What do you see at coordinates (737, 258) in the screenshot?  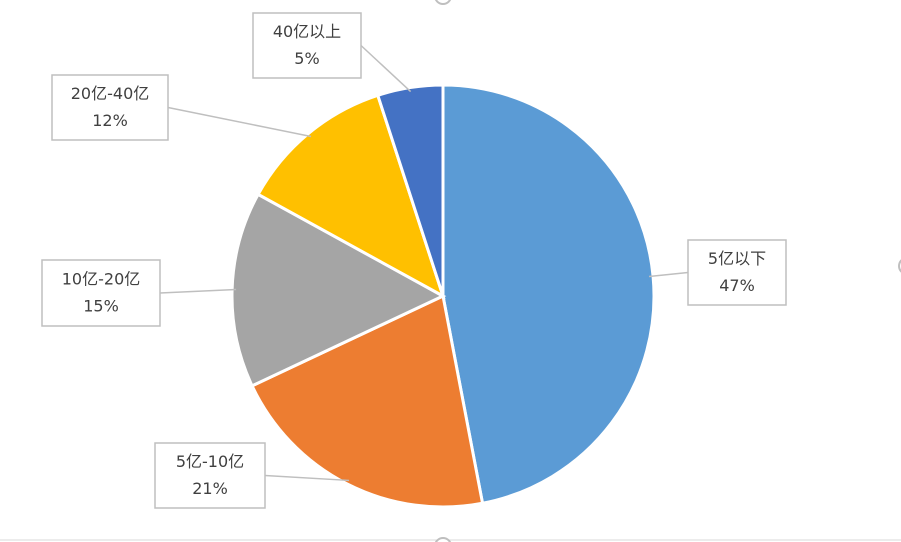 I see `category-label: 5亿以下` at bounding box center [737, 258].